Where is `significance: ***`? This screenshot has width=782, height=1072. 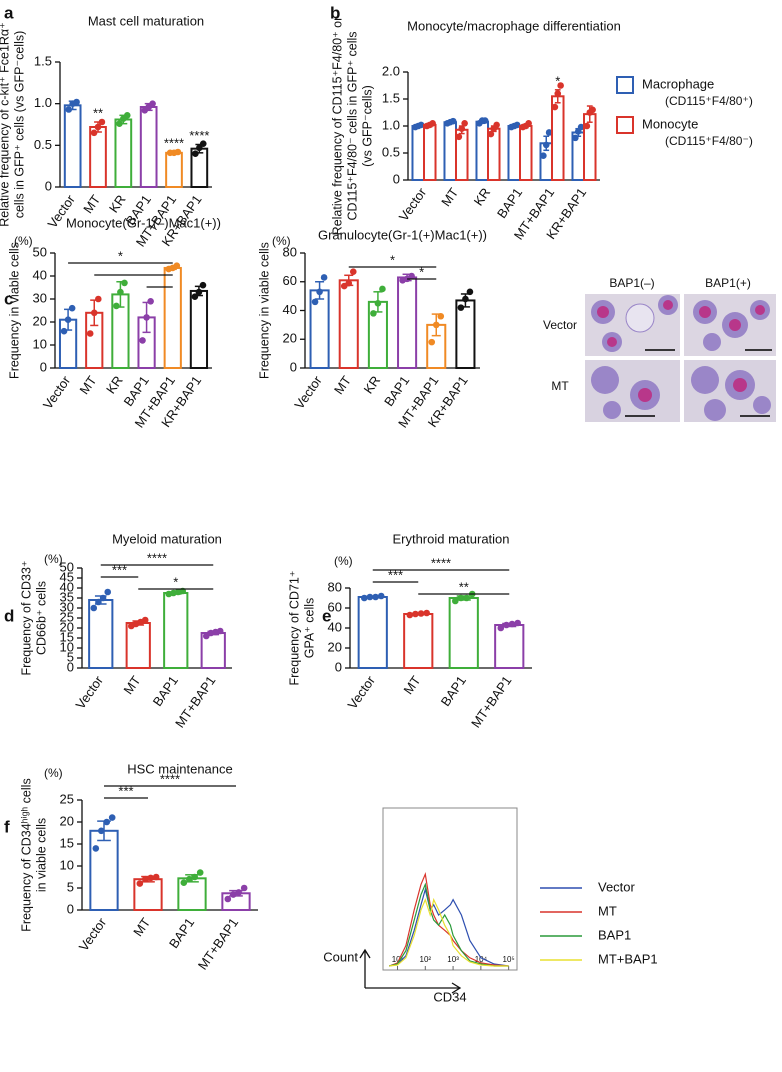
significance: *** is located at coordinates (119, 569).